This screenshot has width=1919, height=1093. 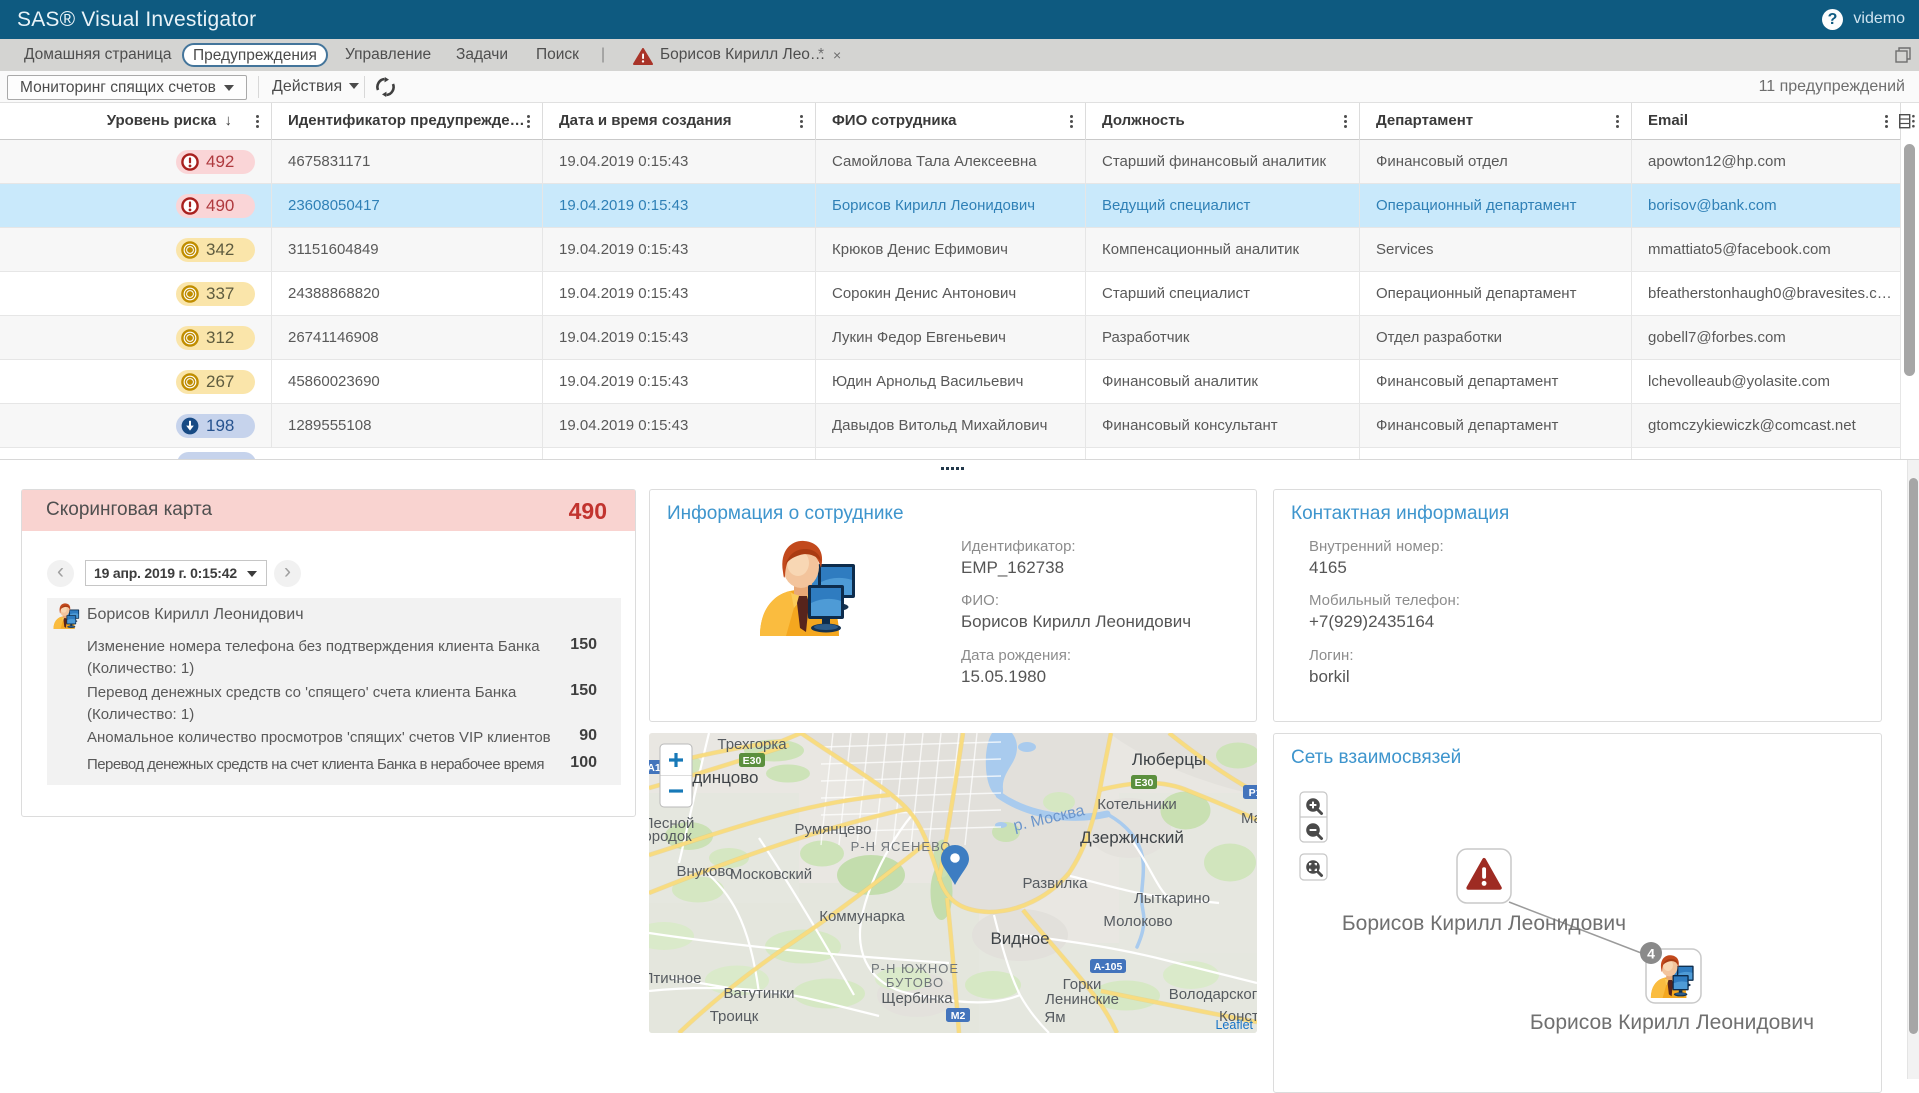 I want to click on svg-text: Ям, so click(x=1054, y=1017).